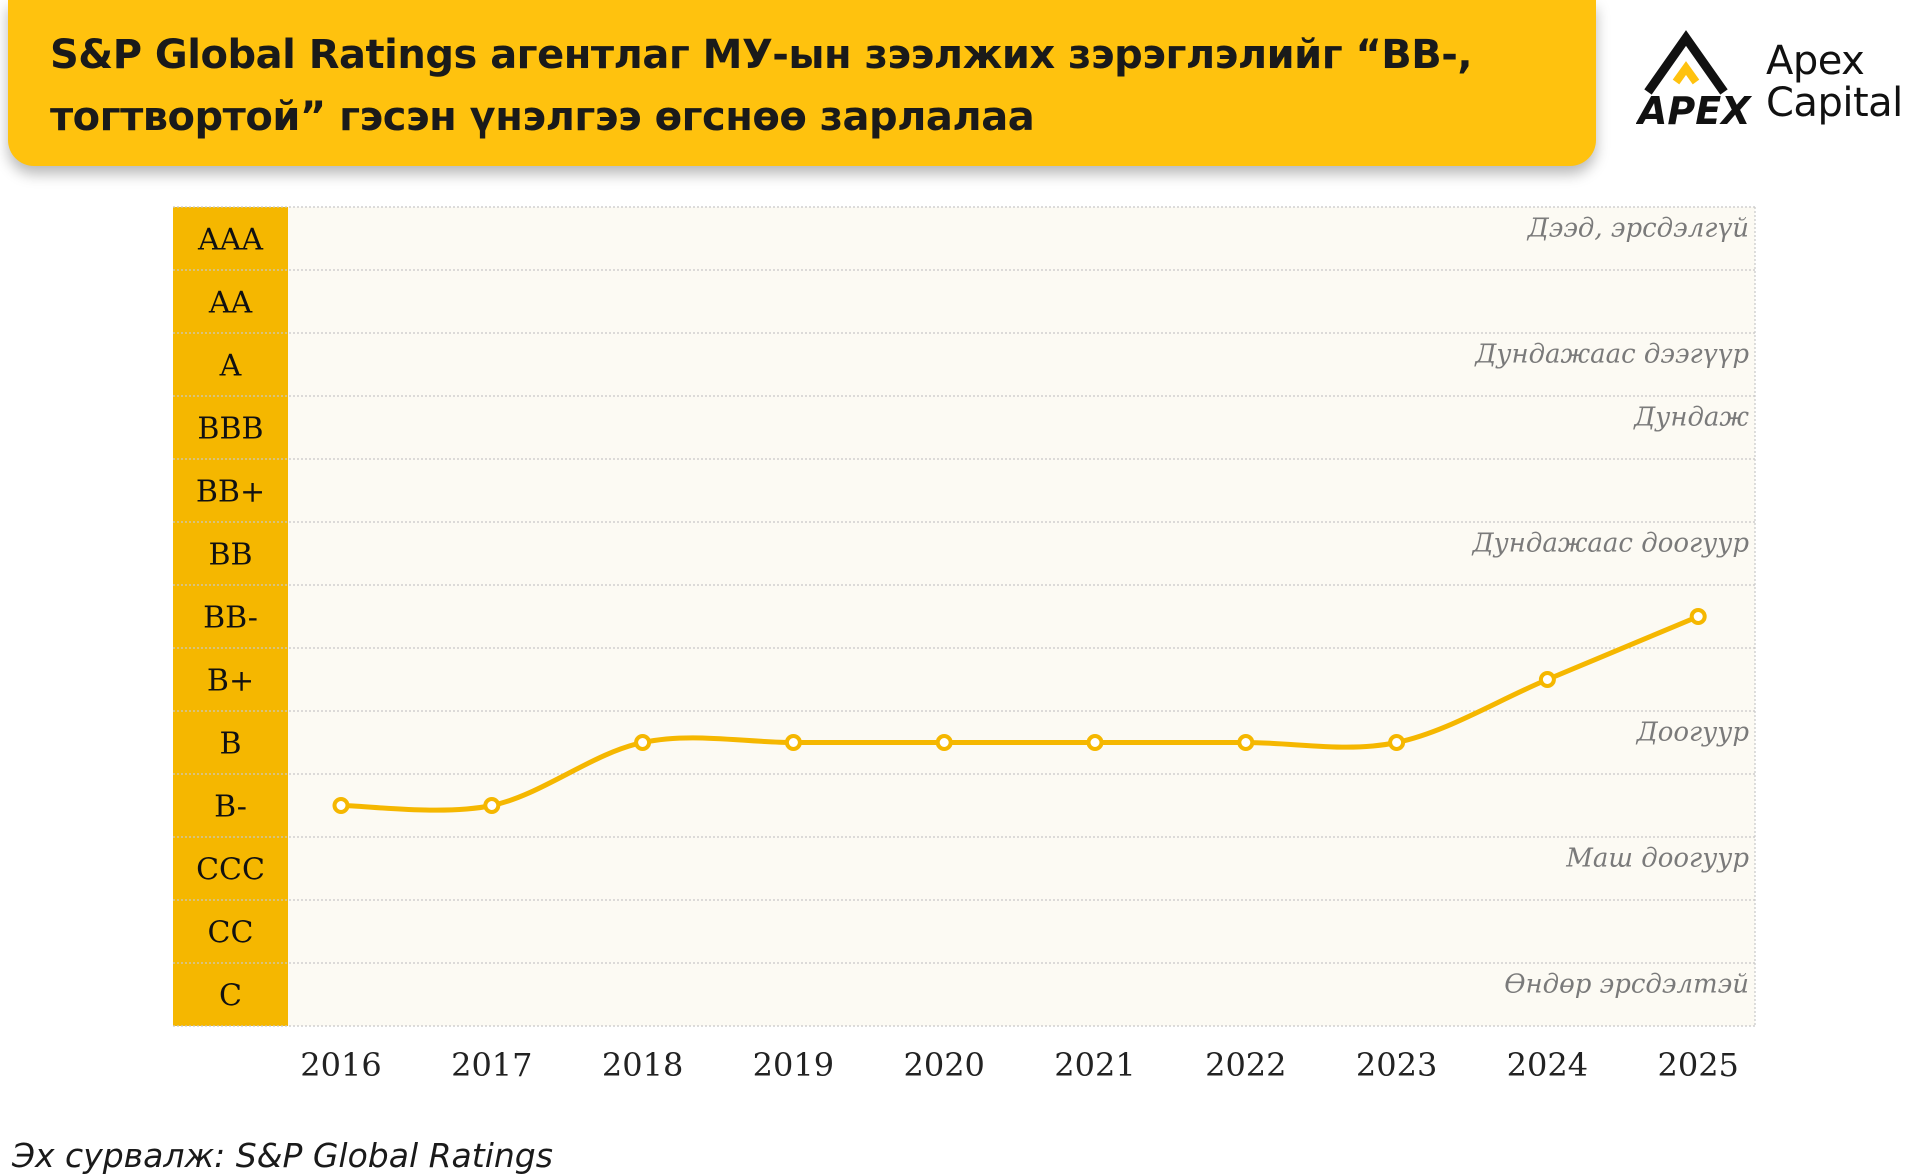 The height and width of the screenshot is (1175, 1920). I want to click on y-tick-label: AAA, so click(230, 240).